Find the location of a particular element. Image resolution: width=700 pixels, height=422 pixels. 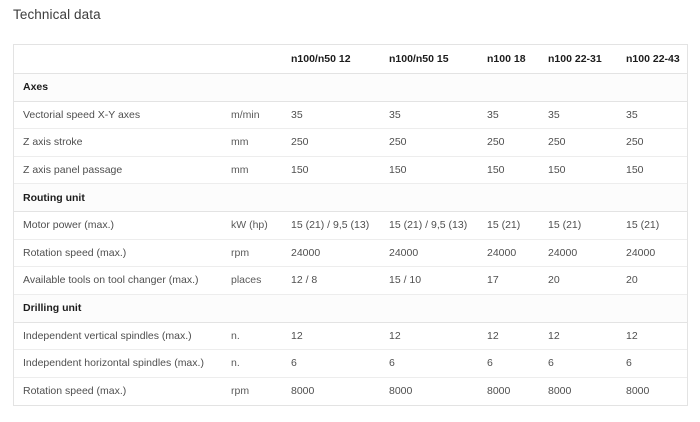

section-title-drilling-unit: Drilling unit is located at coordinates (350, 308).